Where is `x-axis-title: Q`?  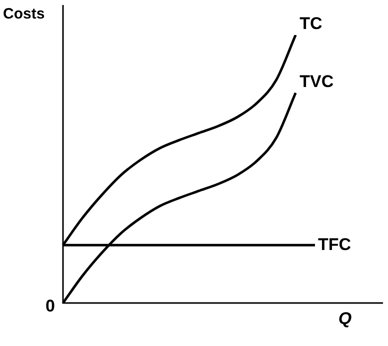 x-axis-title: Q is located at coordinates (345, 318).